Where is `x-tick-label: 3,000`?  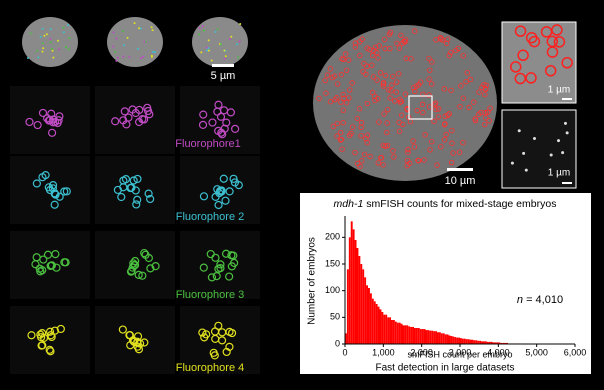 x-tick-label: 3,000 is located at coordinates (460, 352).